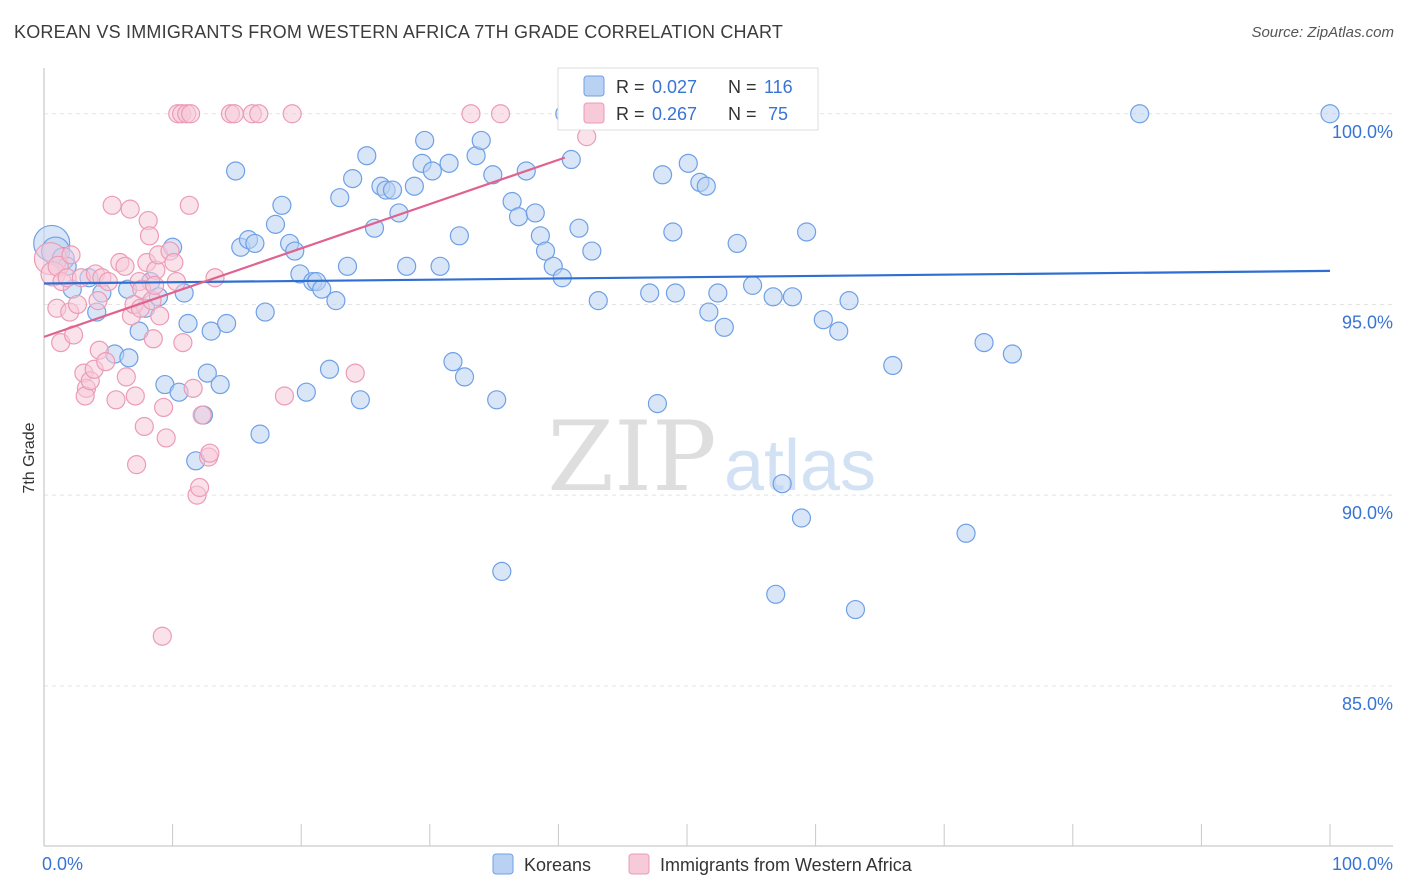  Describe the element at coordinates (630, 114) in the screenshot. I see `legend-r-label-western-africa: R =` at that location.